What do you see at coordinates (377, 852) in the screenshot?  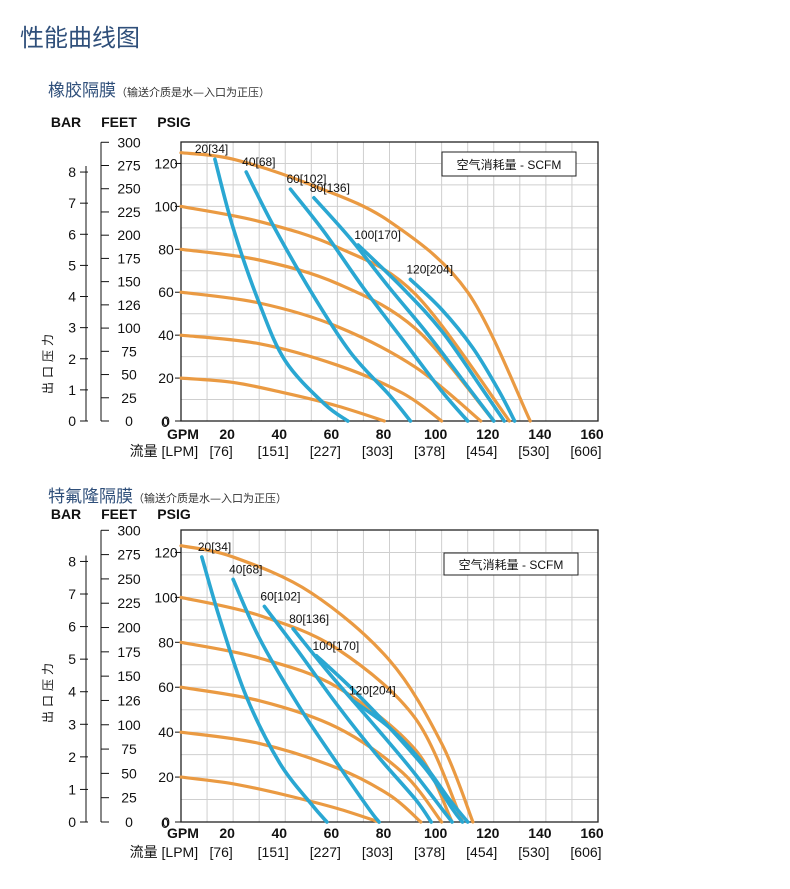 I see `lpm-tick-label: [303]` at bounding box center [377, 852].